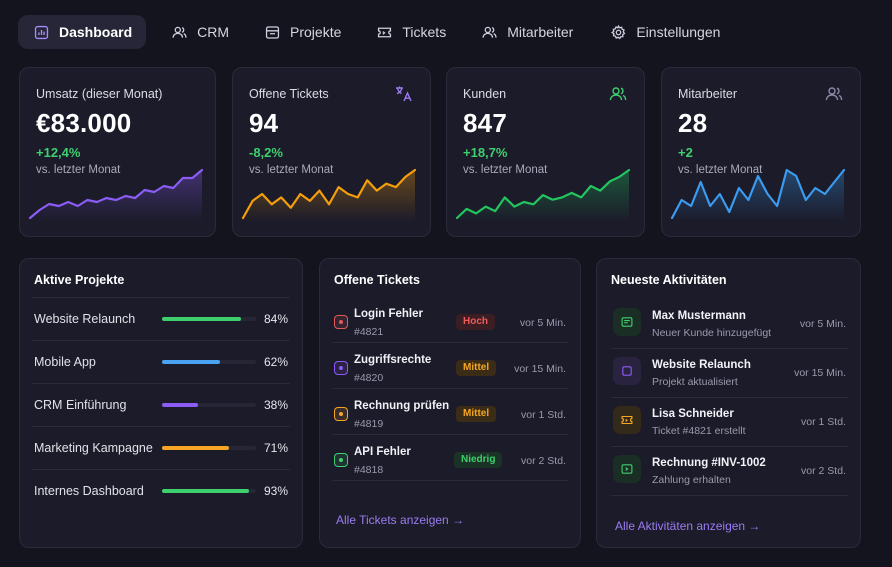  What do you see at coordinates (84, 123) in the screenshot?
I see `stat-value: €83.000` at bounding box center [84, 123].